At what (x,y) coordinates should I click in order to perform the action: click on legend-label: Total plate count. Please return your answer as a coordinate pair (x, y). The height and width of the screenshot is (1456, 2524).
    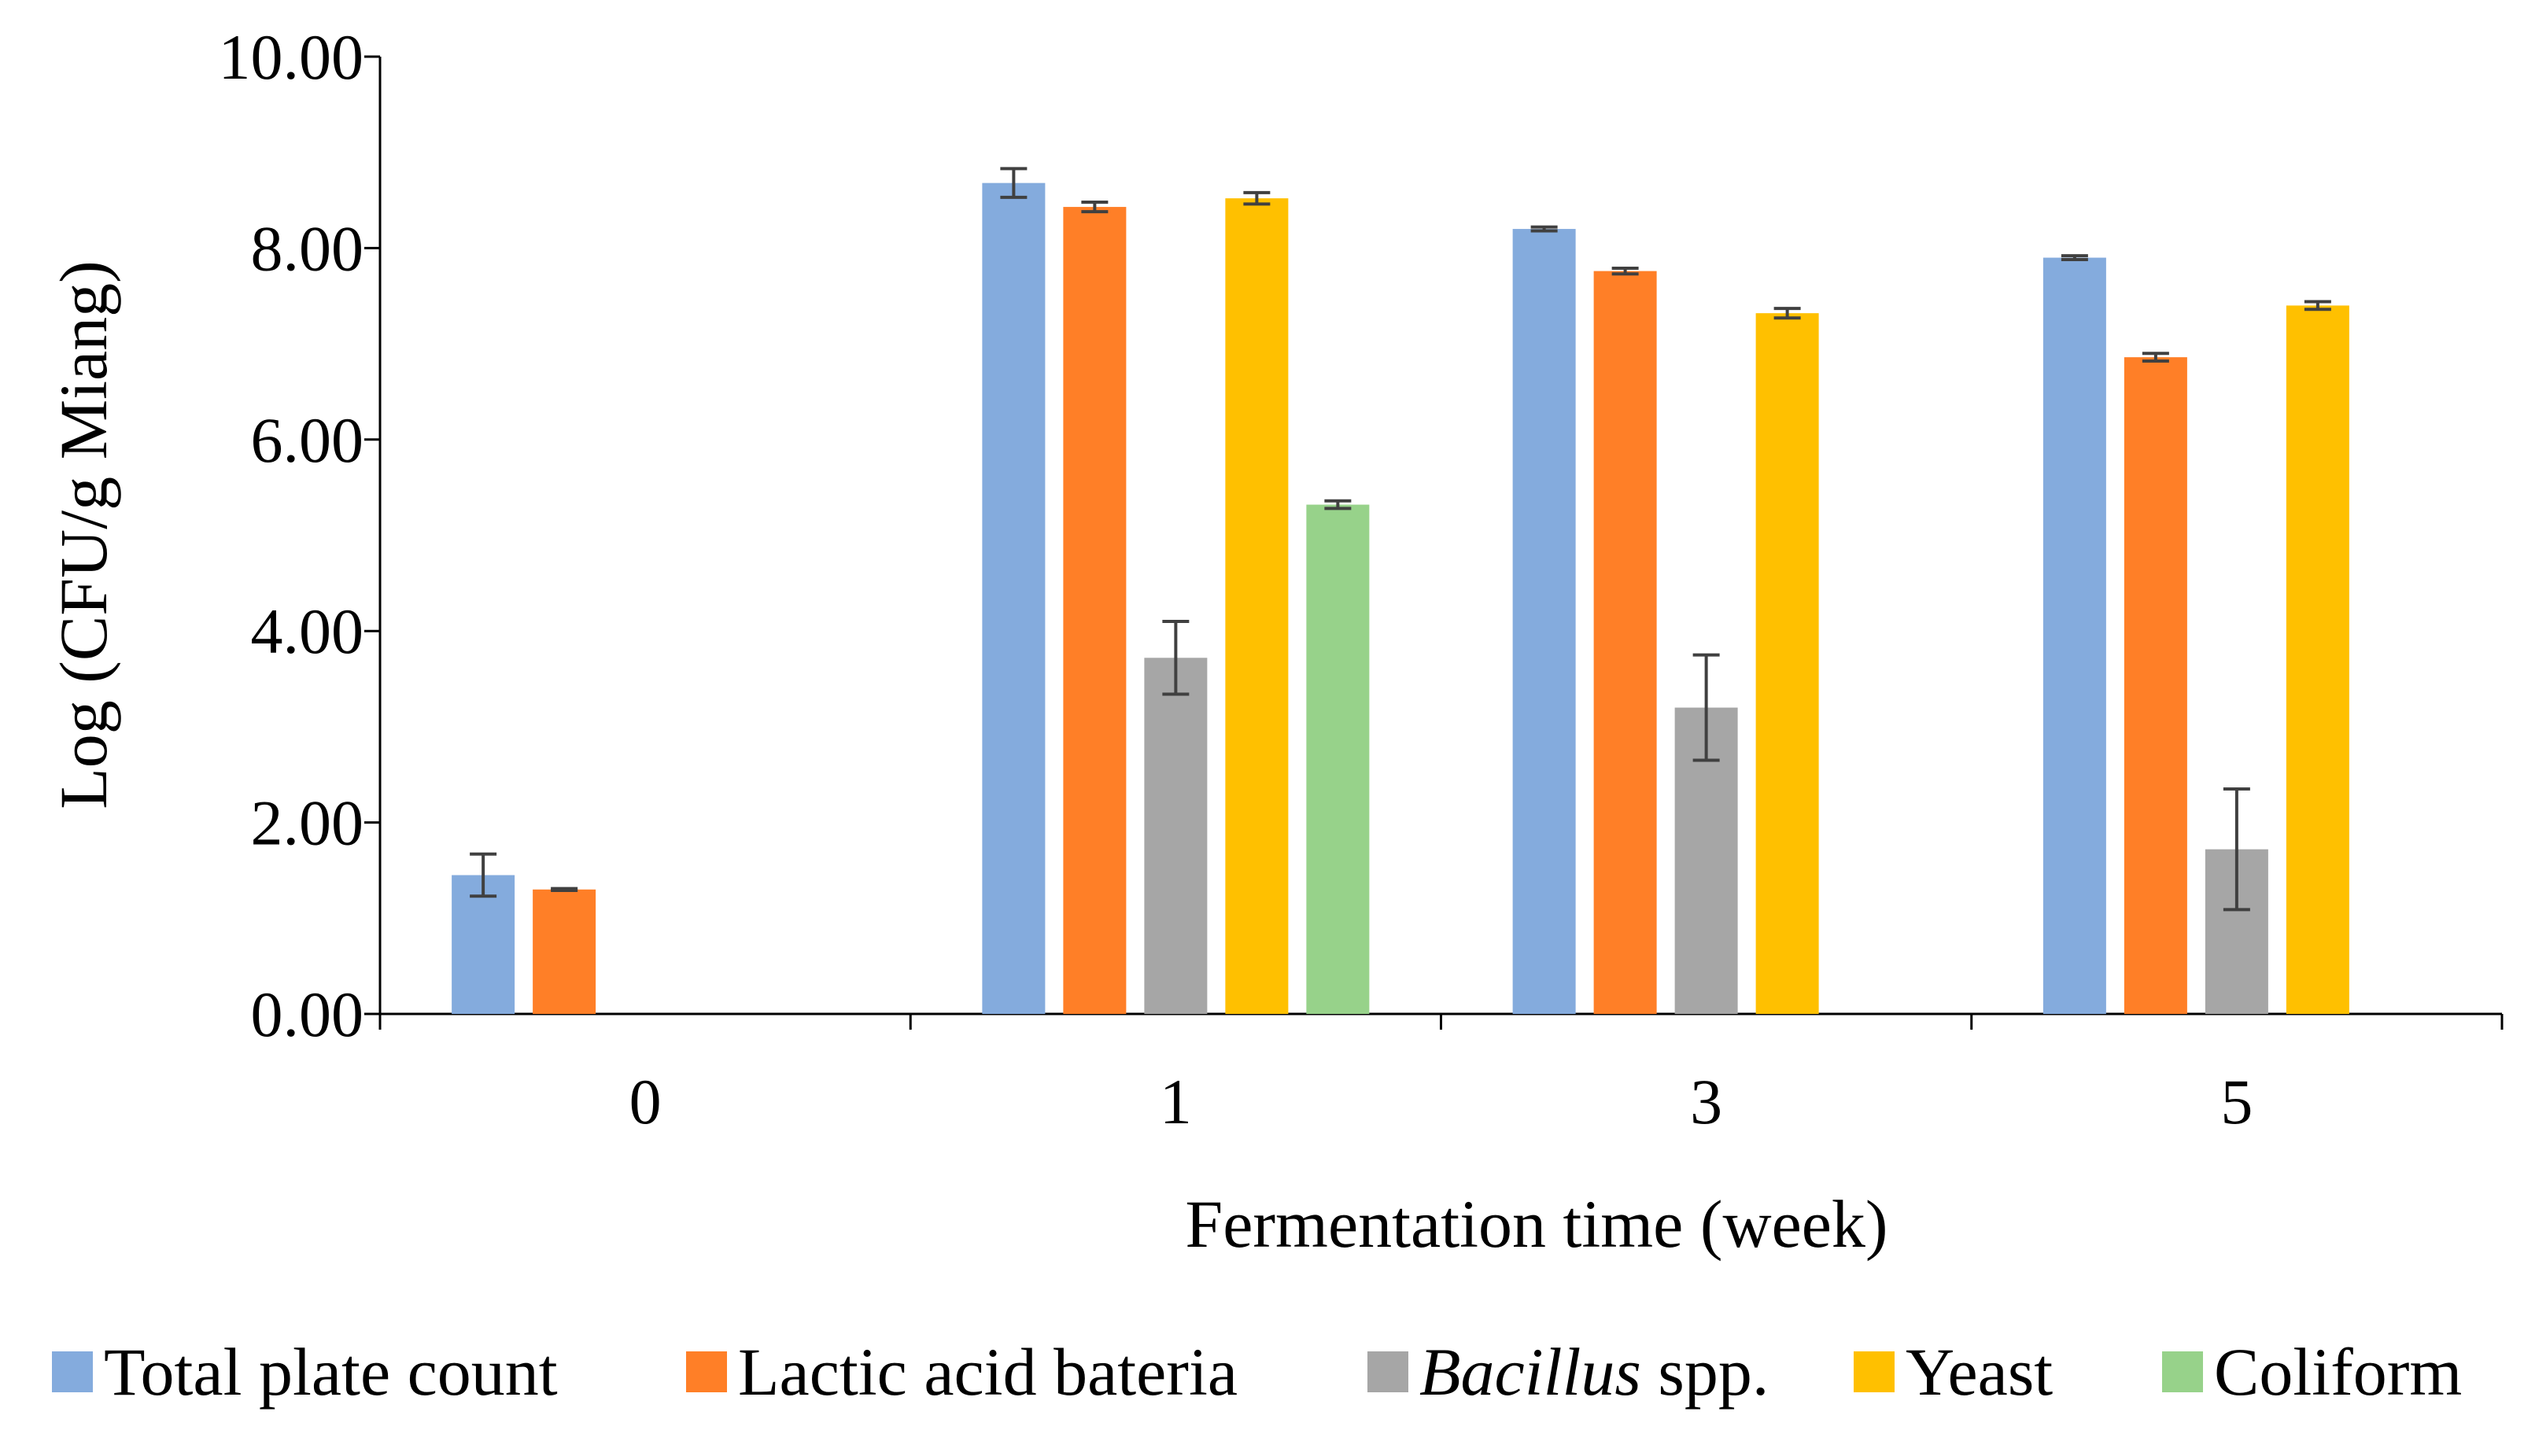
    Looking at the image, I should click on (331, 1372).